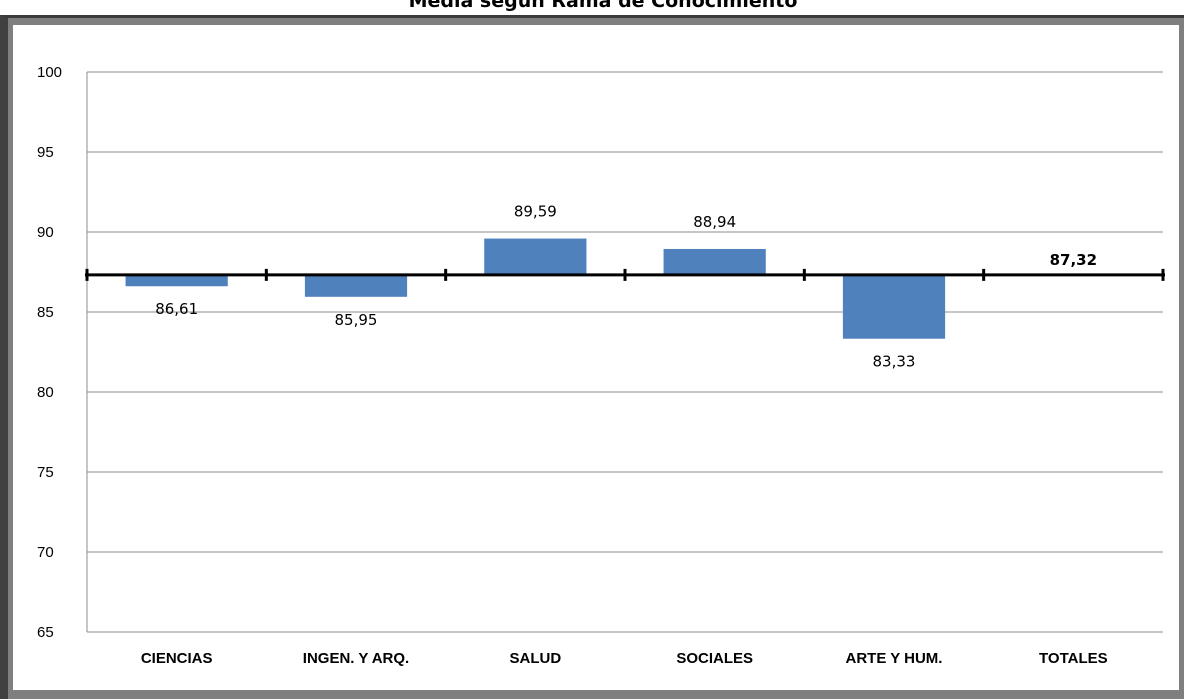 Image resolution: width=1184 pixels, height=699 pixels. Describe the element at coordinates (45, 312) in the screenshot. I see `y-tick-label: 85` at that location.